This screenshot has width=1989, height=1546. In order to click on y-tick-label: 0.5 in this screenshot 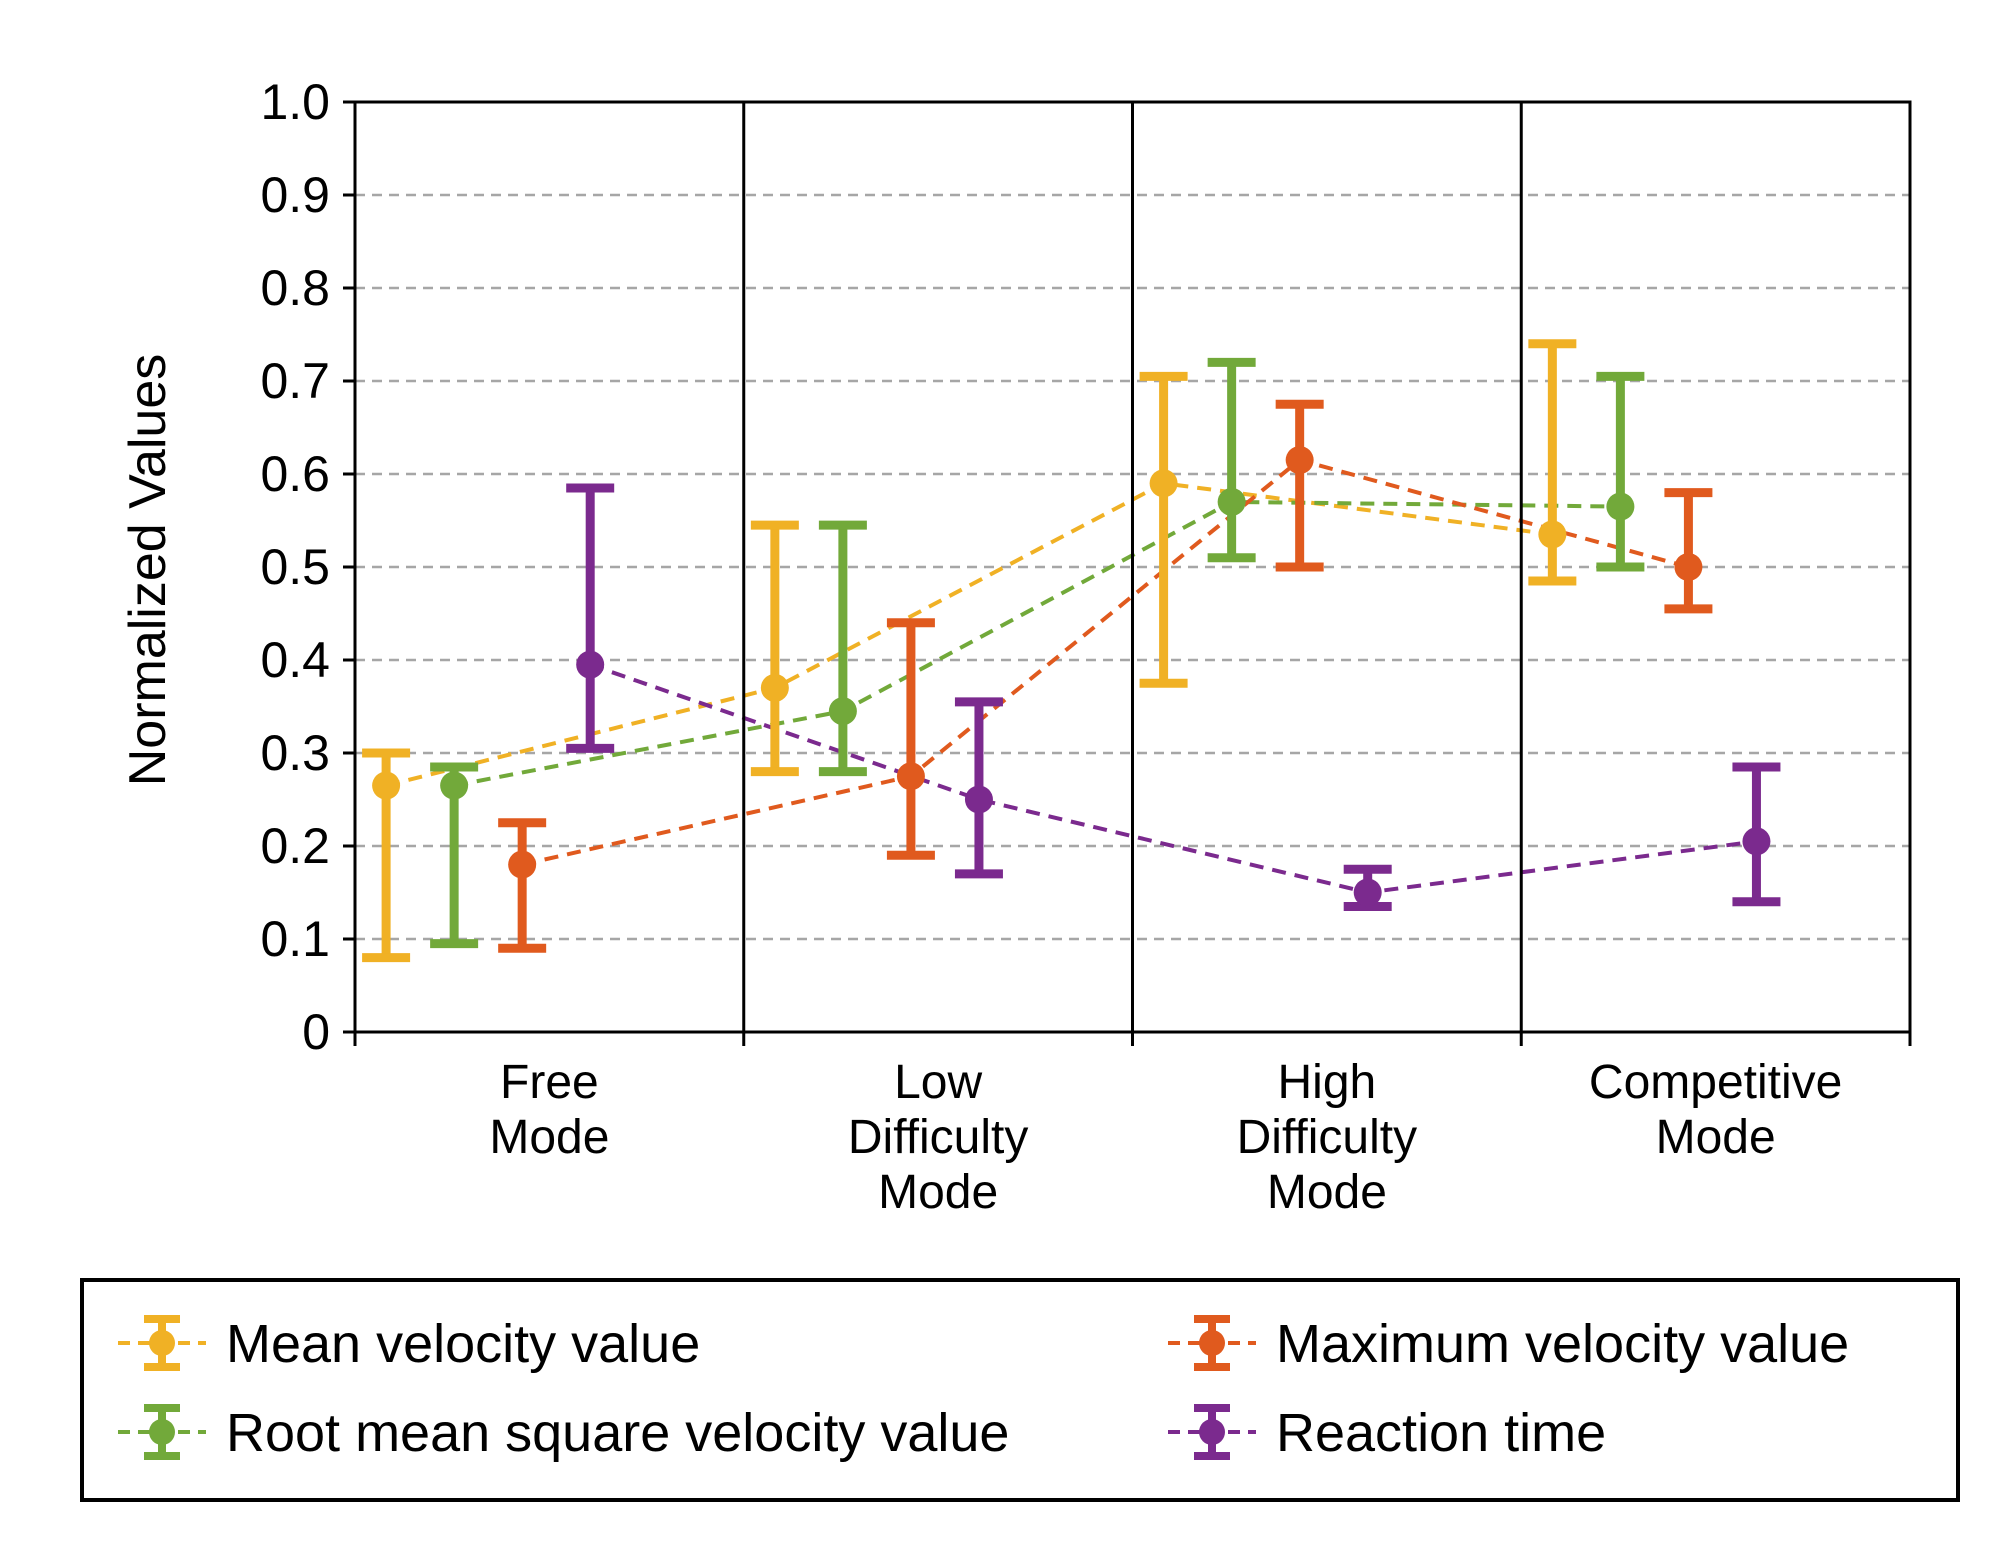, I will do `click(295, 567)`.